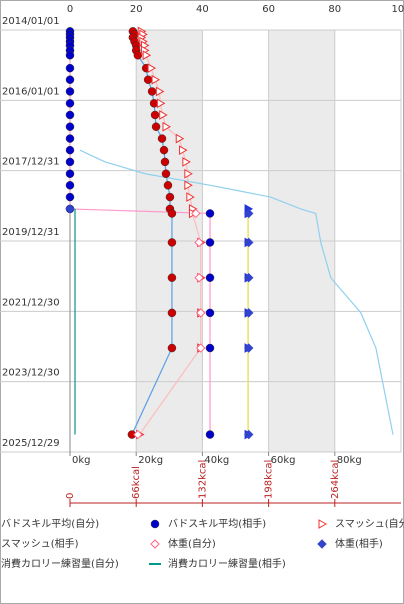 Image resolution: width=404 pixels, height=604 pixels. Describe the element at coordinates (335, 479) in the screenshot. I see `kcal-tick-label: 264kcal` at that location.